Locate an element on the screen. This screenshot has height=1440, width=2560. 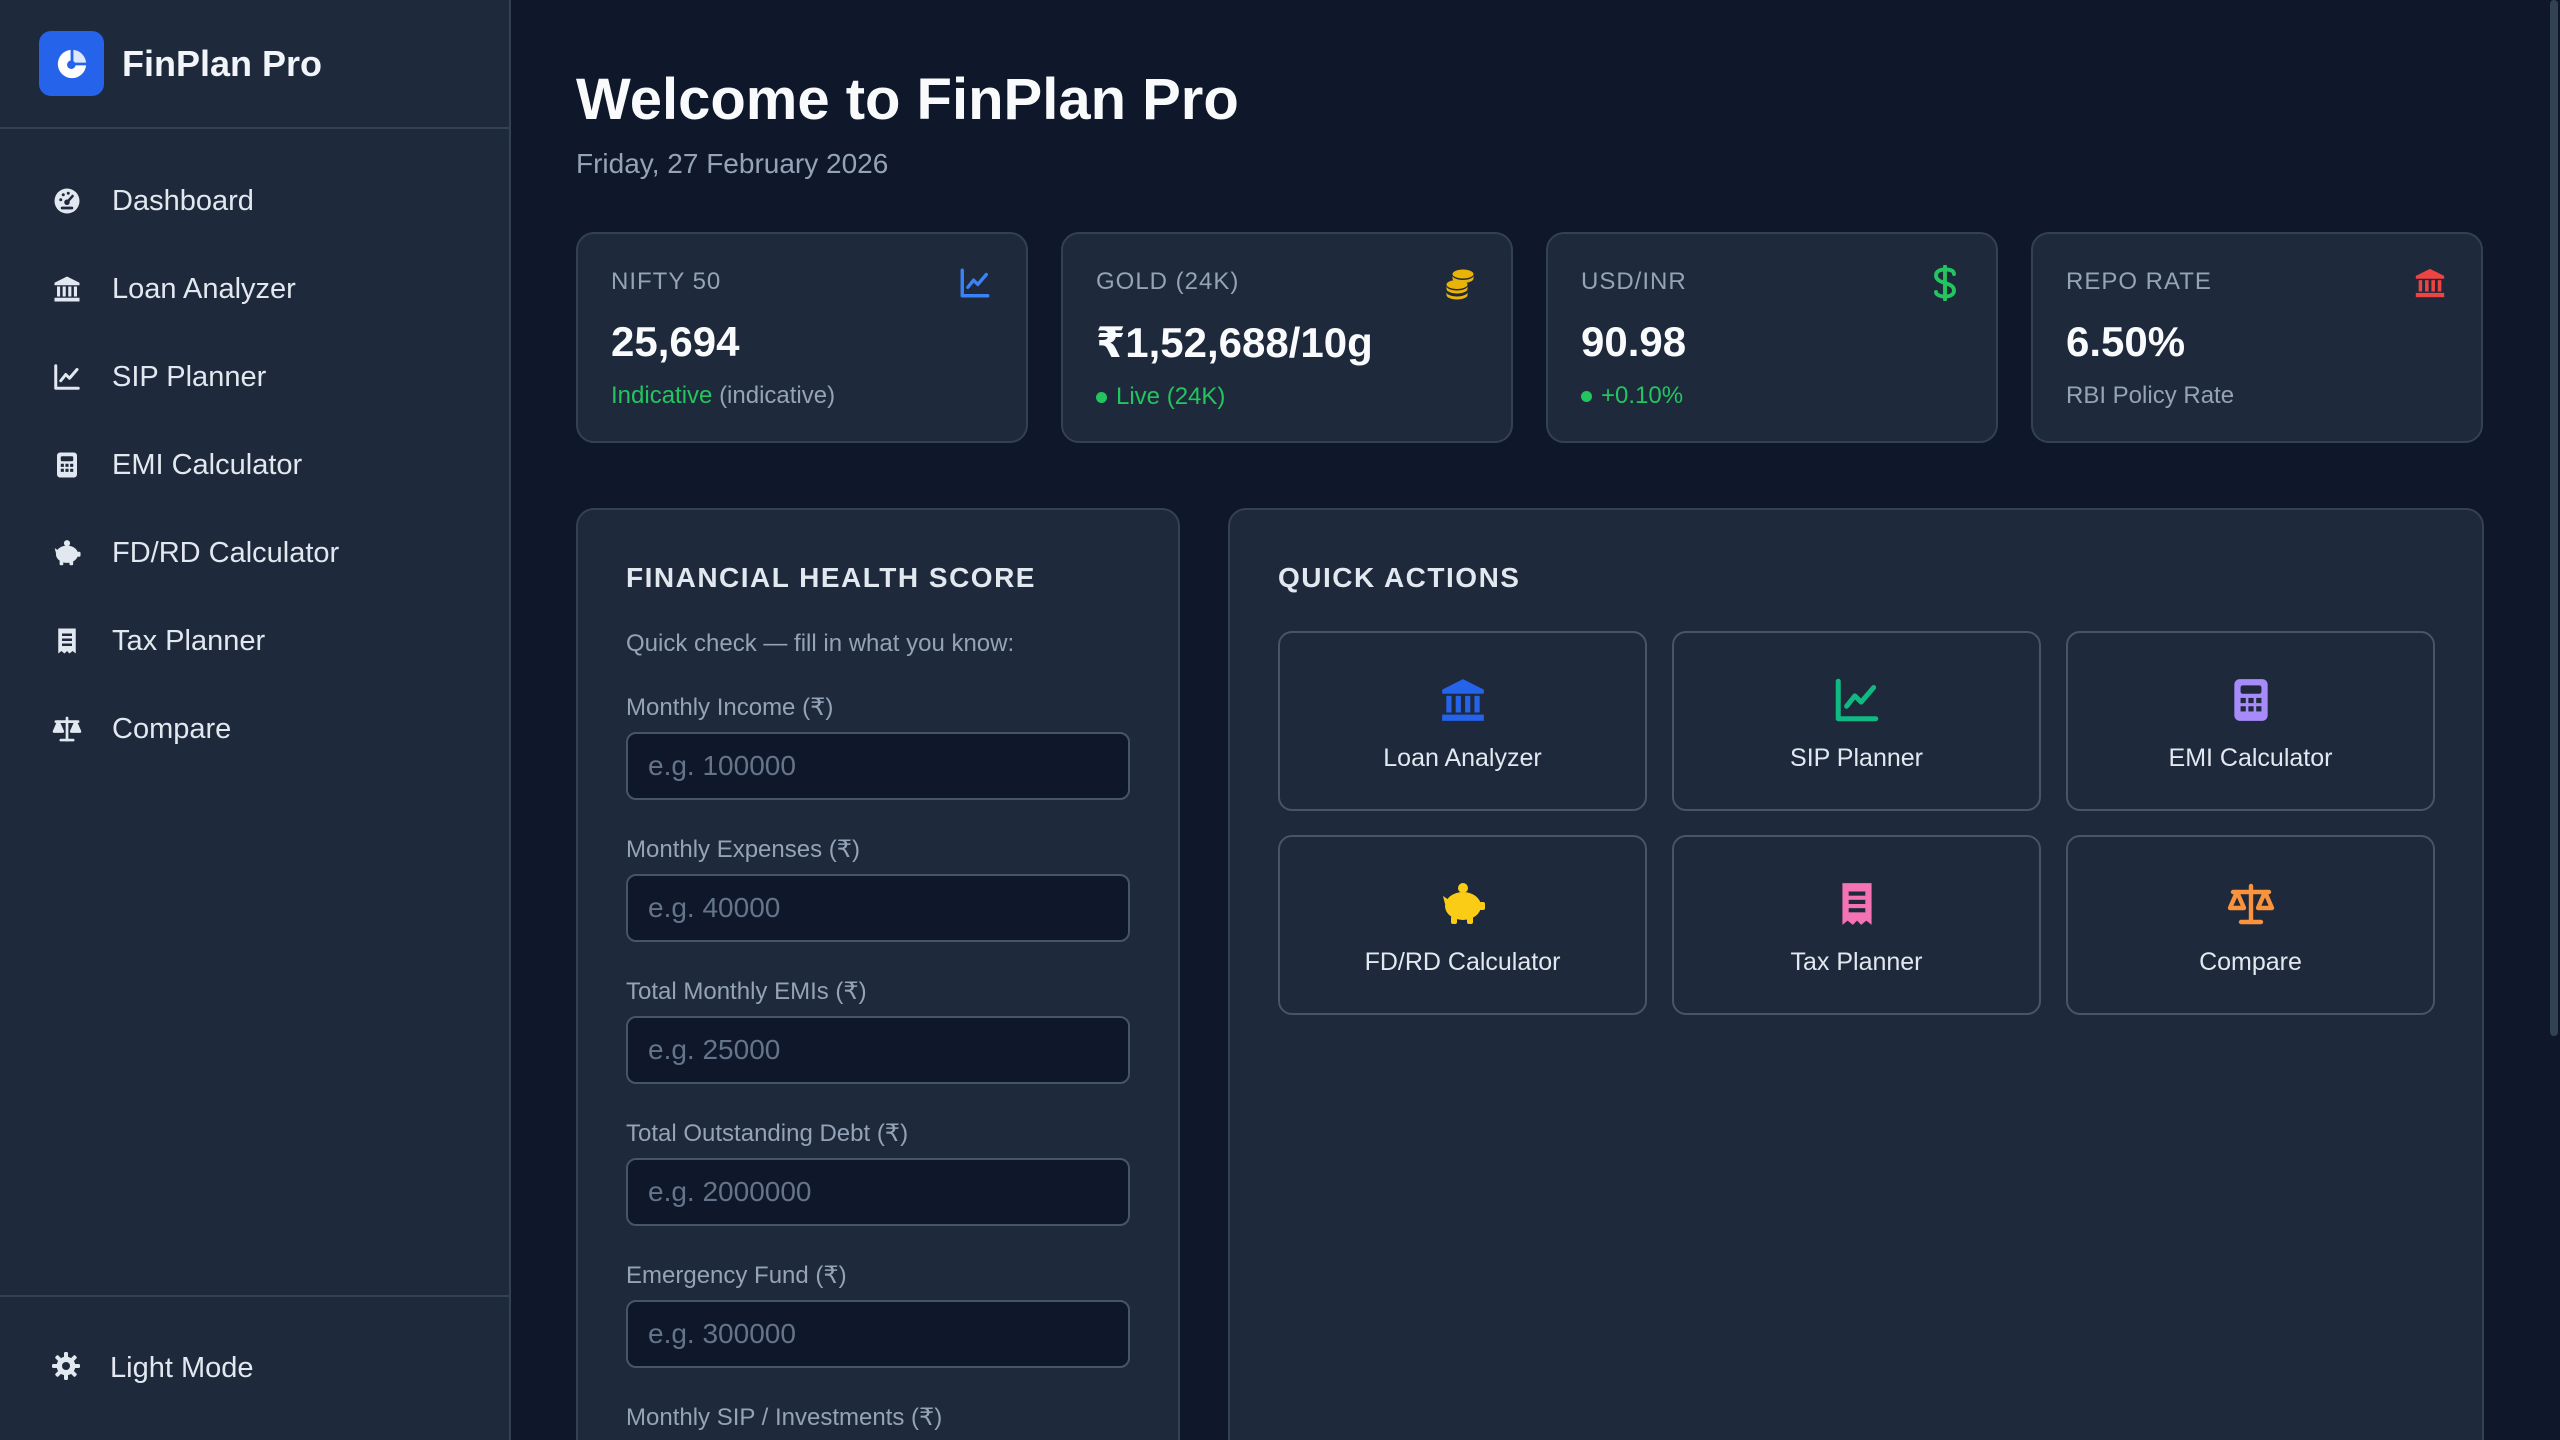
brand: FinPlan Pro is located at coordinates (254, 64).